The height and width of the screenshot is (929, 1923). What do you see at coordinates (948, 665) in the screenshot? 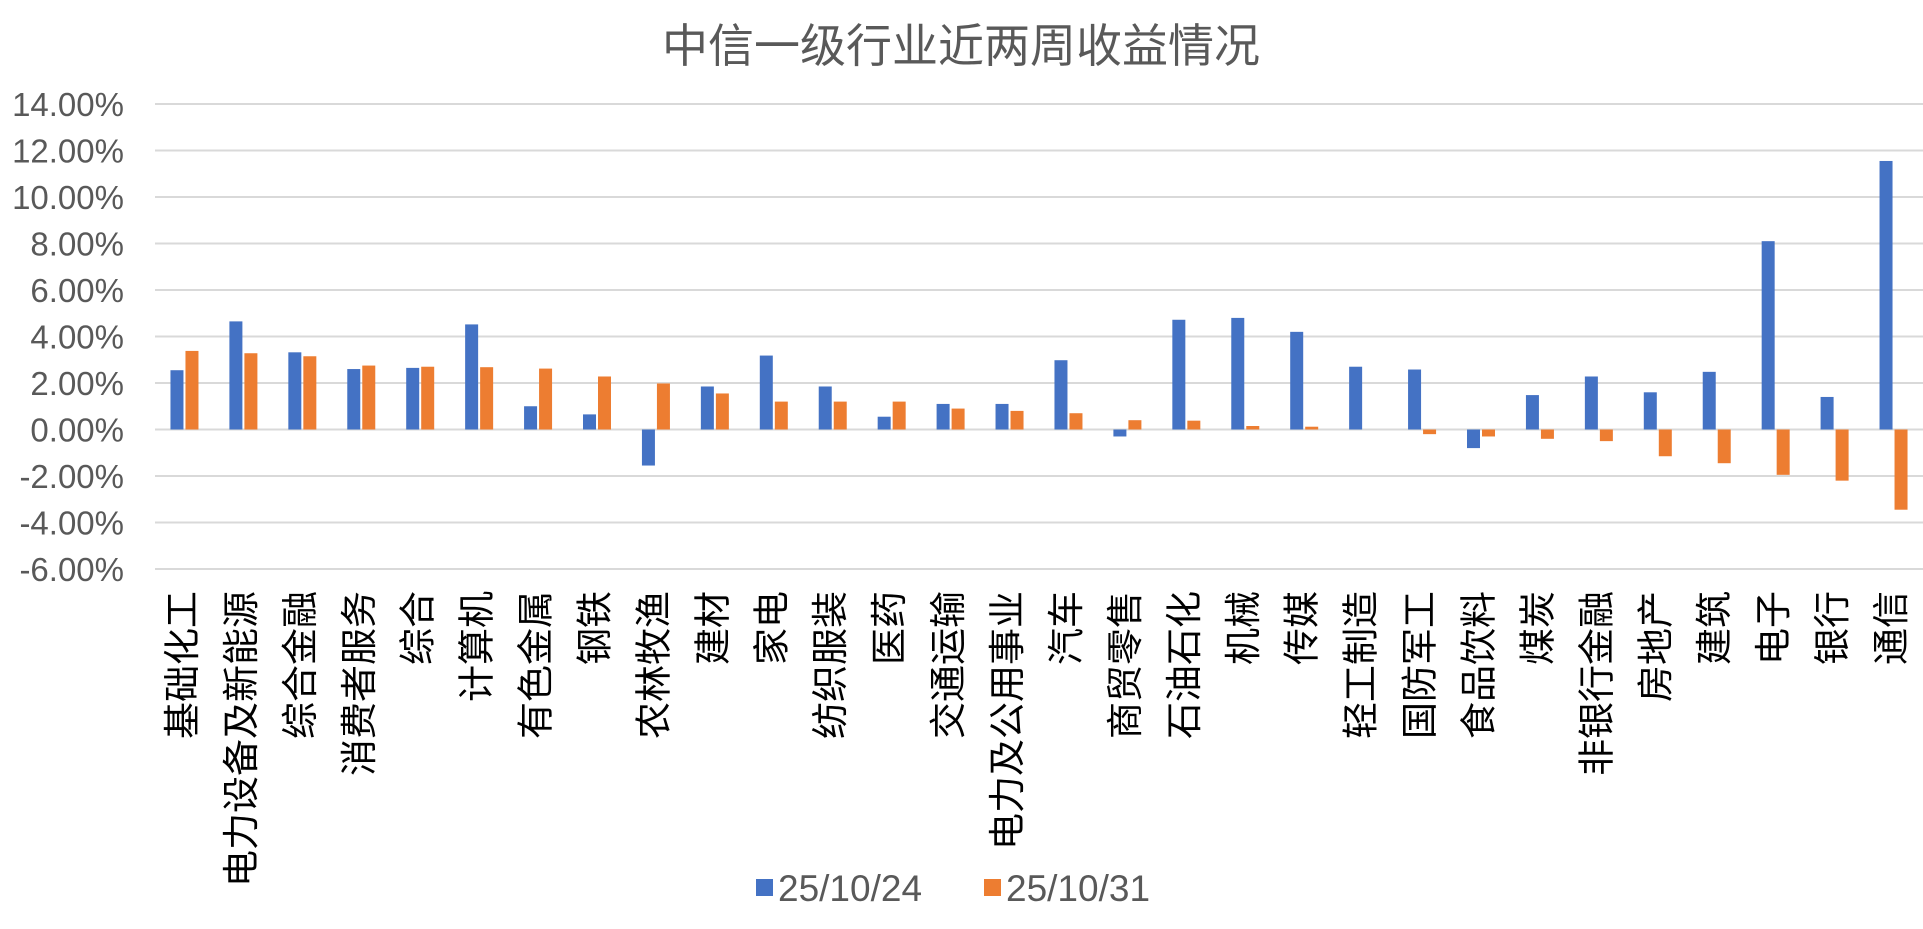
I see `x-category-label: 交通运输` at bounding box center [948, 665].